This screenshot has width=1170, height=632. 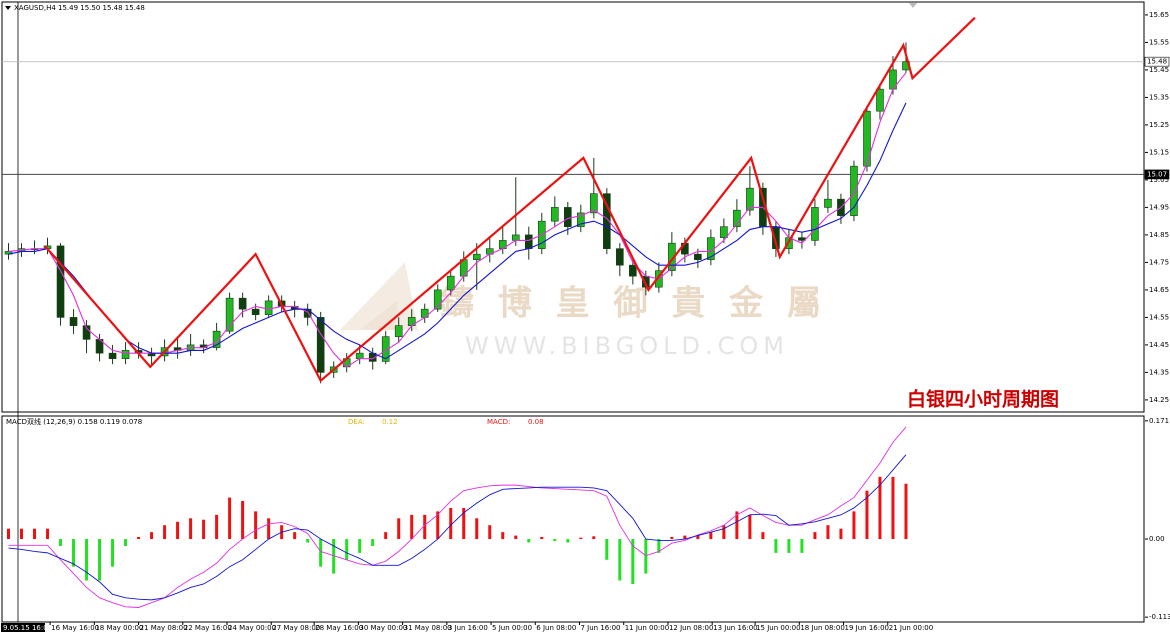 What do you see at coordinates (74, 421) in the screenshot?
I see `macd-title: MACD双线 (12,26,9) 0.158 0.119 0.078` at bounding box center [74, 421].